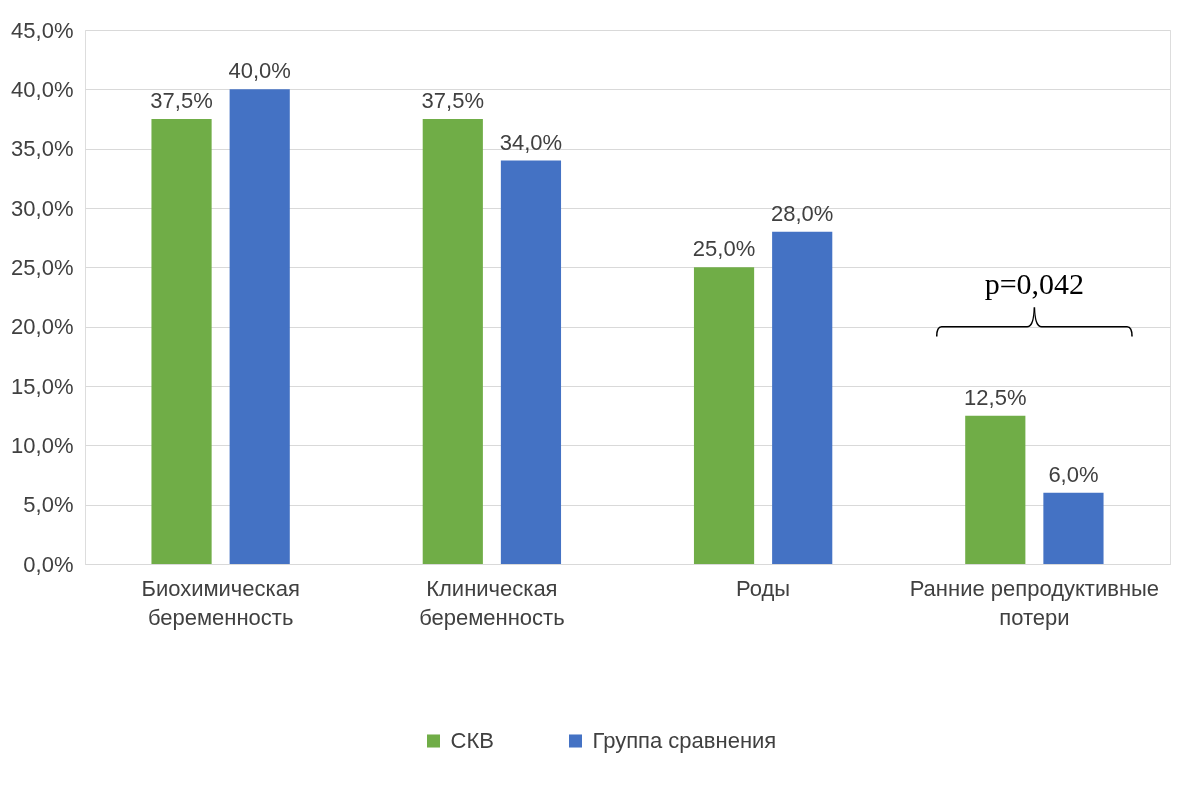 This screenshot has width=1196, height=801. I want to click on y-tick-label: 0,0%, so click(48, 564).